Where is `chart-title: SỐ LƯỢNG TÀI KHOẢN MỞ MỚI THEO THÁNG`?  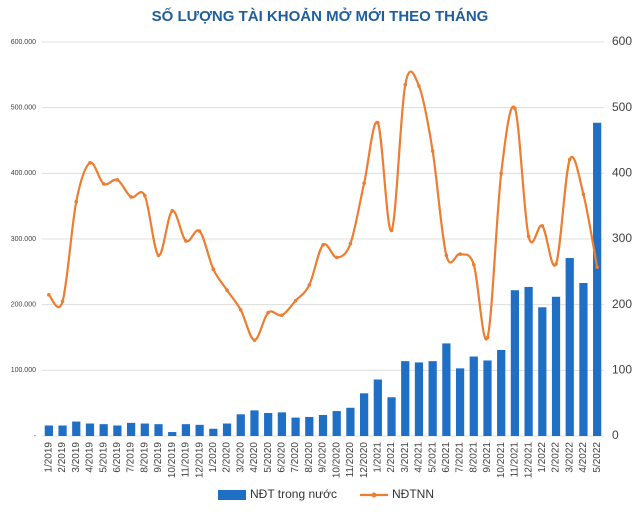 chart-title: SỐ LƯỢNG TÀI KHOẢN MỞ MỚI THEO THÁNG is located at coordinates (320, 16).